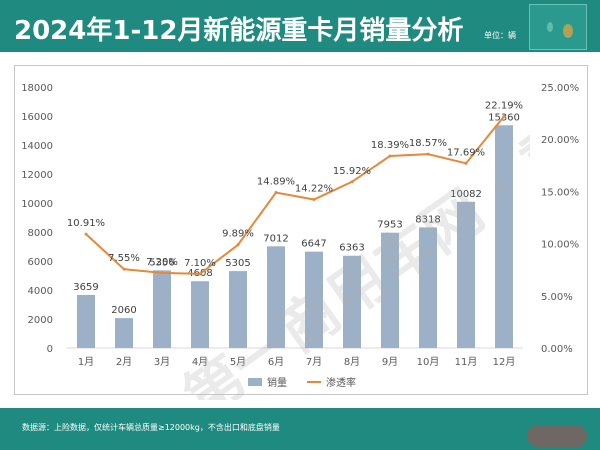  Describe the element at coordinates (560, 30) in the screenshot. I see `logo-emblem-icon` at that location.